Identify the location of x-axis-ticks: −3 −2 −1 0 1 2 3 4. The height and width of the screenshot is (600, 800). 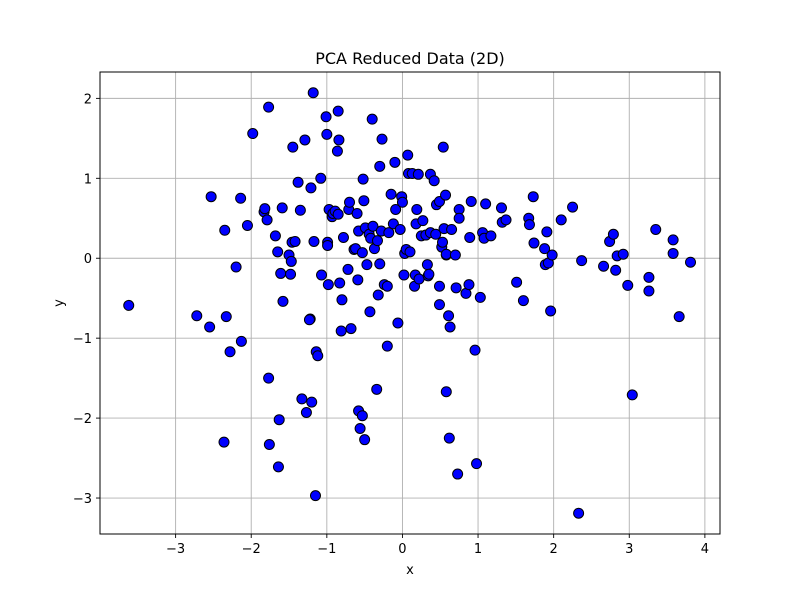
(437, 545).